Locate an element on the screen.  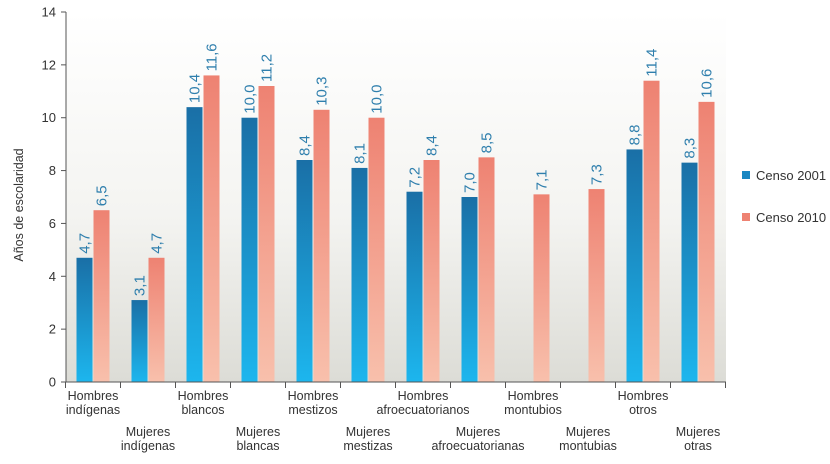
category-label: montubias is located at coordinates (588, 446).